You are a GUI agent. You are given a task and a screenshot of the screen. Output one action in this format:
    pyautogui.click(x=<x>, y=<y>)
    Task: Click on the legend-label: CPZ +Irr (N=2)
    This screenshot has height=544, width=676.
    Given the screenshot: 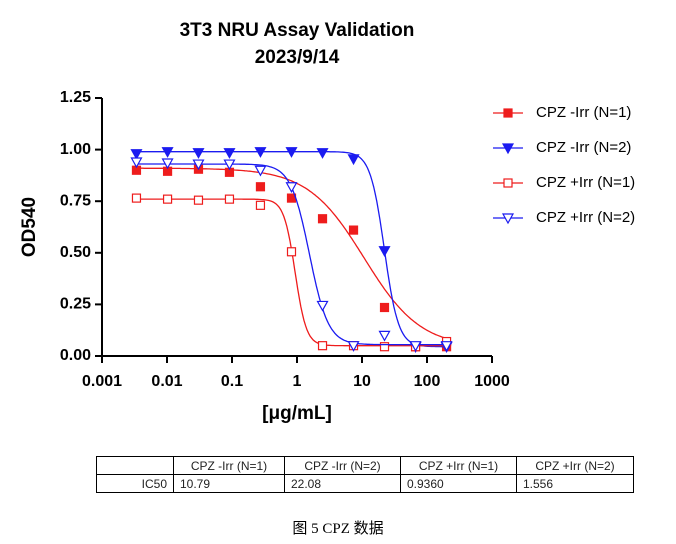 What is the action you would take?
    pyautogui.click(x=585, y=217)
    